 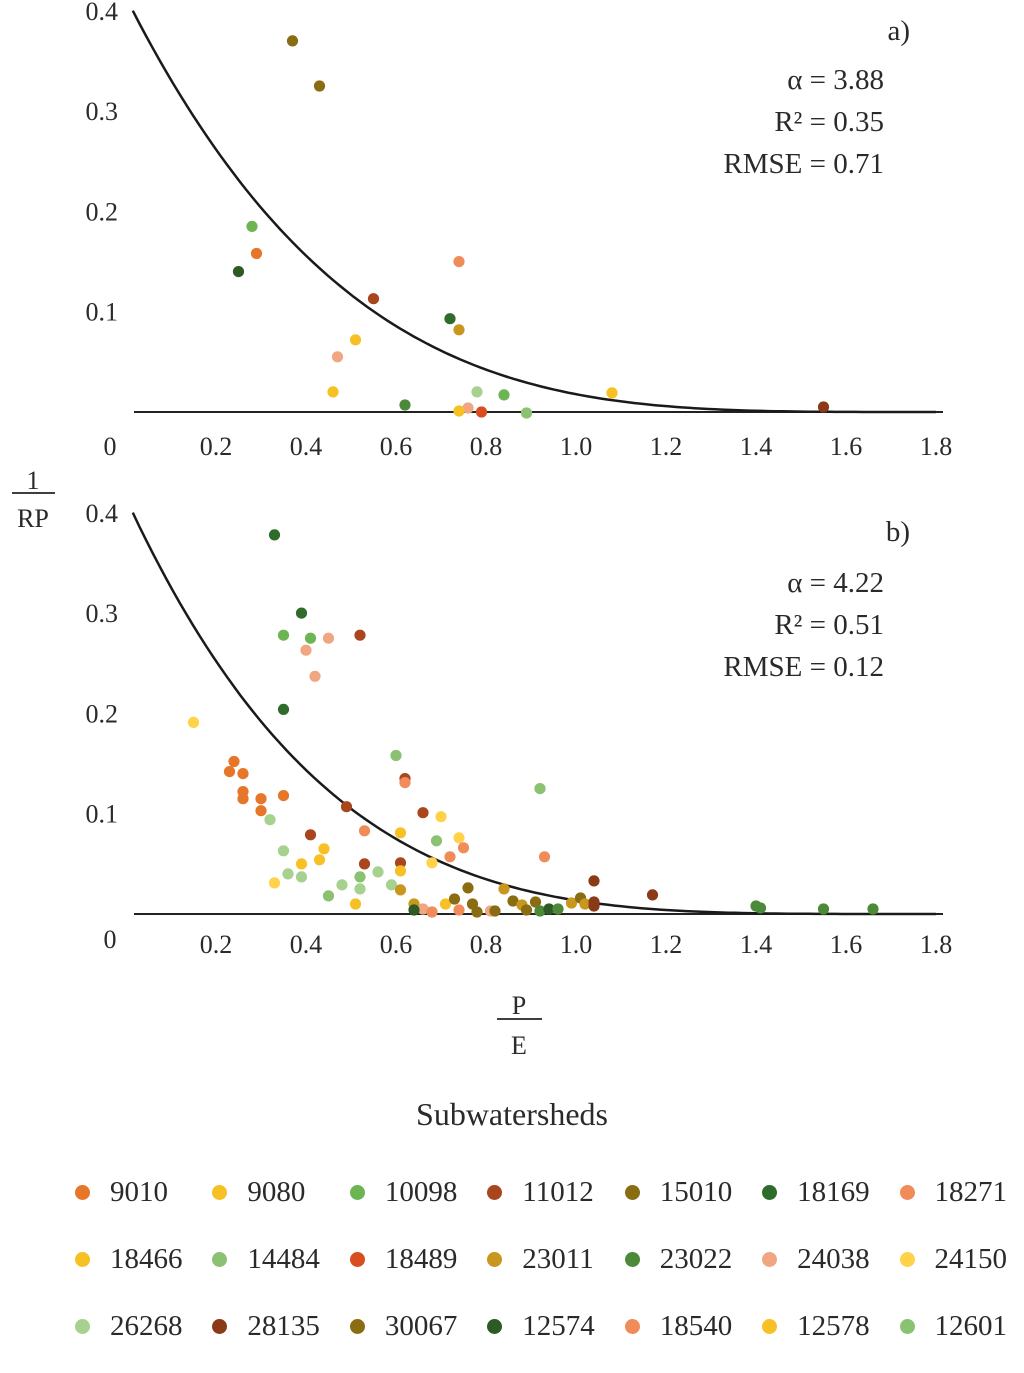 I want to click on legend-label: 12601, so click(x=971, y=1325).